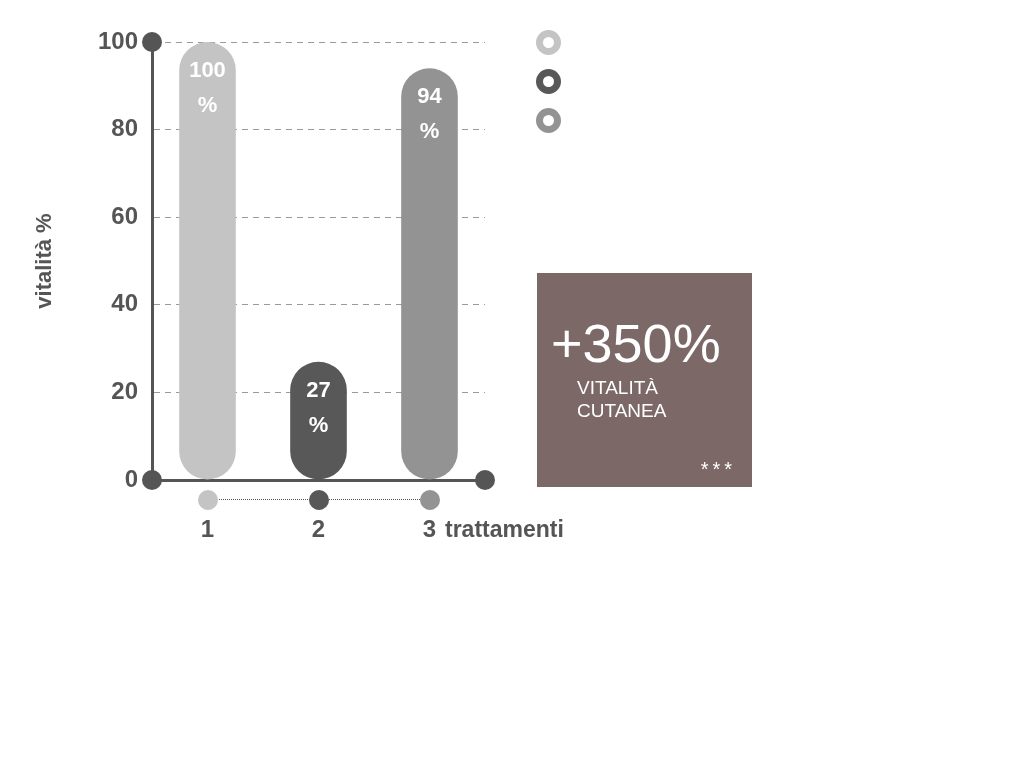 The width and height of the screenshot is (1024, 768). What do you see at coordinates (117, 40) in the screenshot?
I see `y-tick-label: 100` at bounding box center [117, 40].